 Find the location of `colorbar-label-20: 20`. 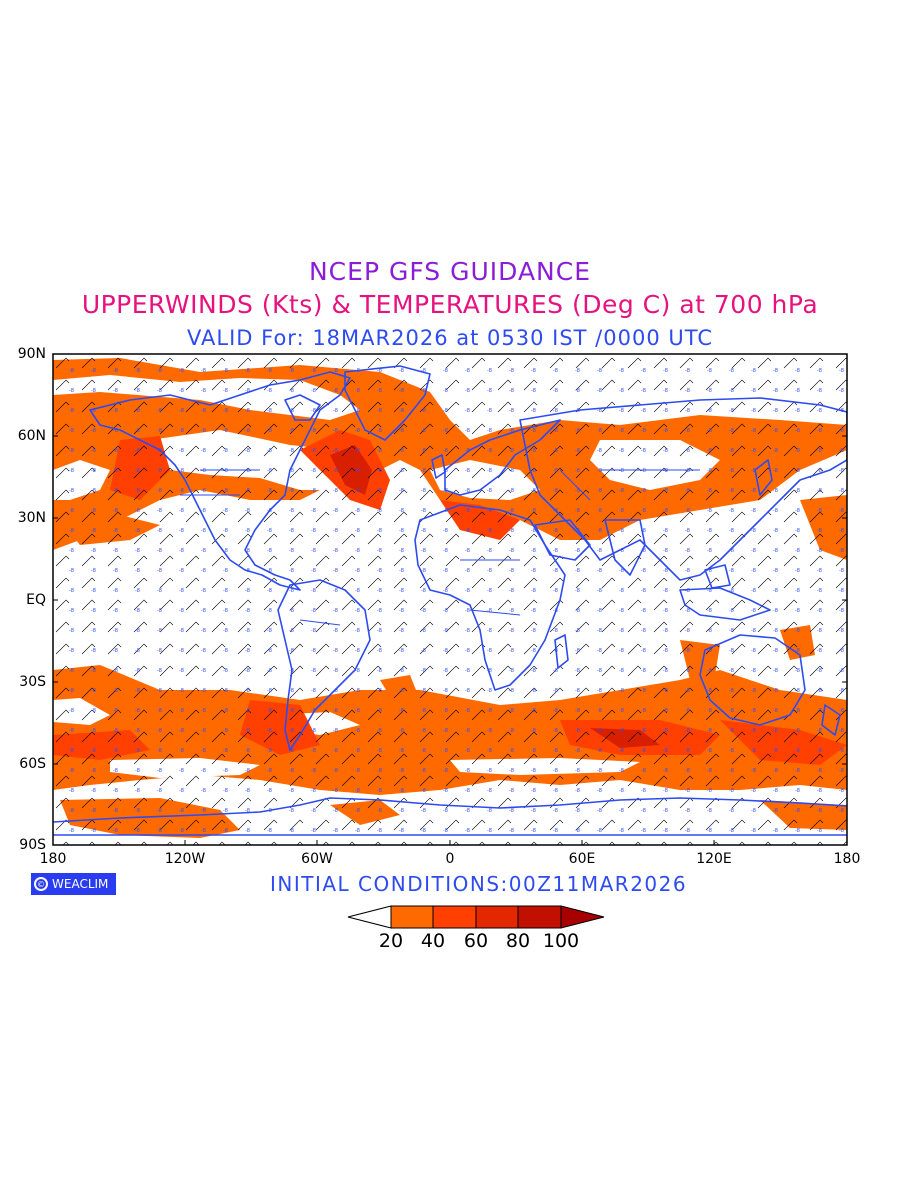

colorbar-label-20: 20 is located at coordinates (391, 941).